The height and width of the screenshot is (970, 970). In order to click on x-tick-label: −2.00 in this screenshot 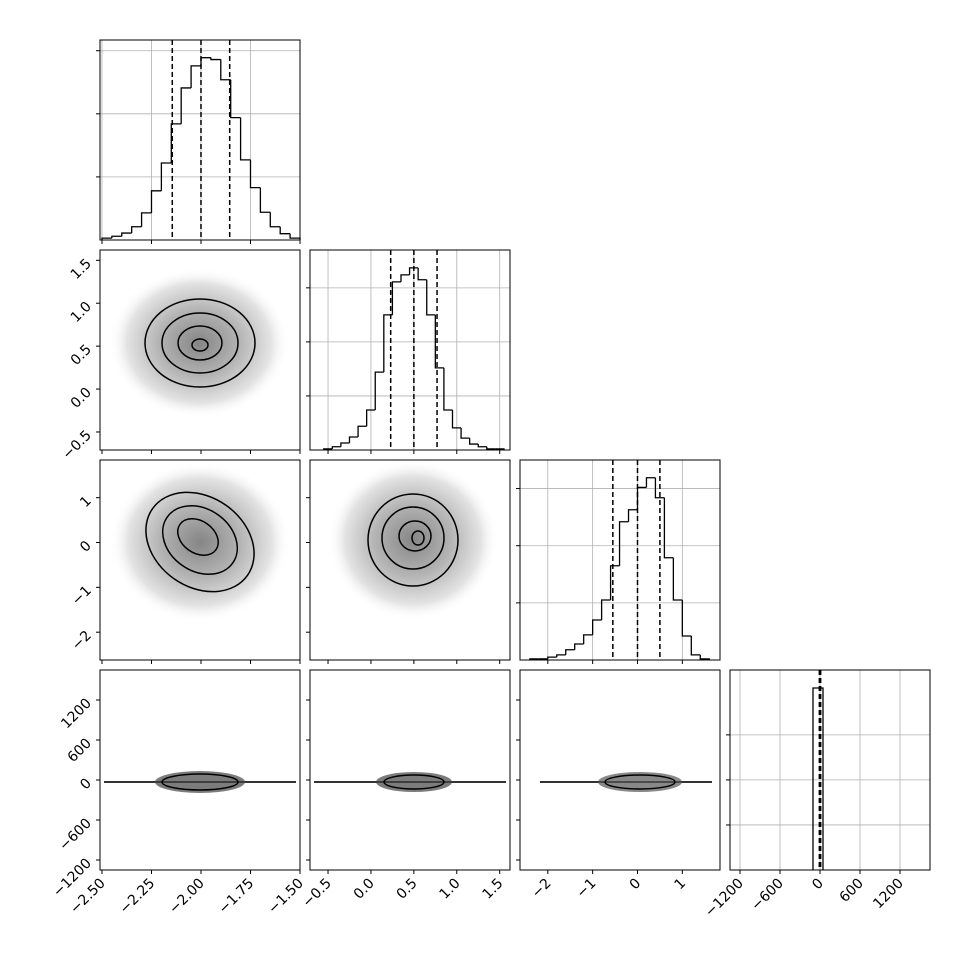, I will do `click(187, 897)`.